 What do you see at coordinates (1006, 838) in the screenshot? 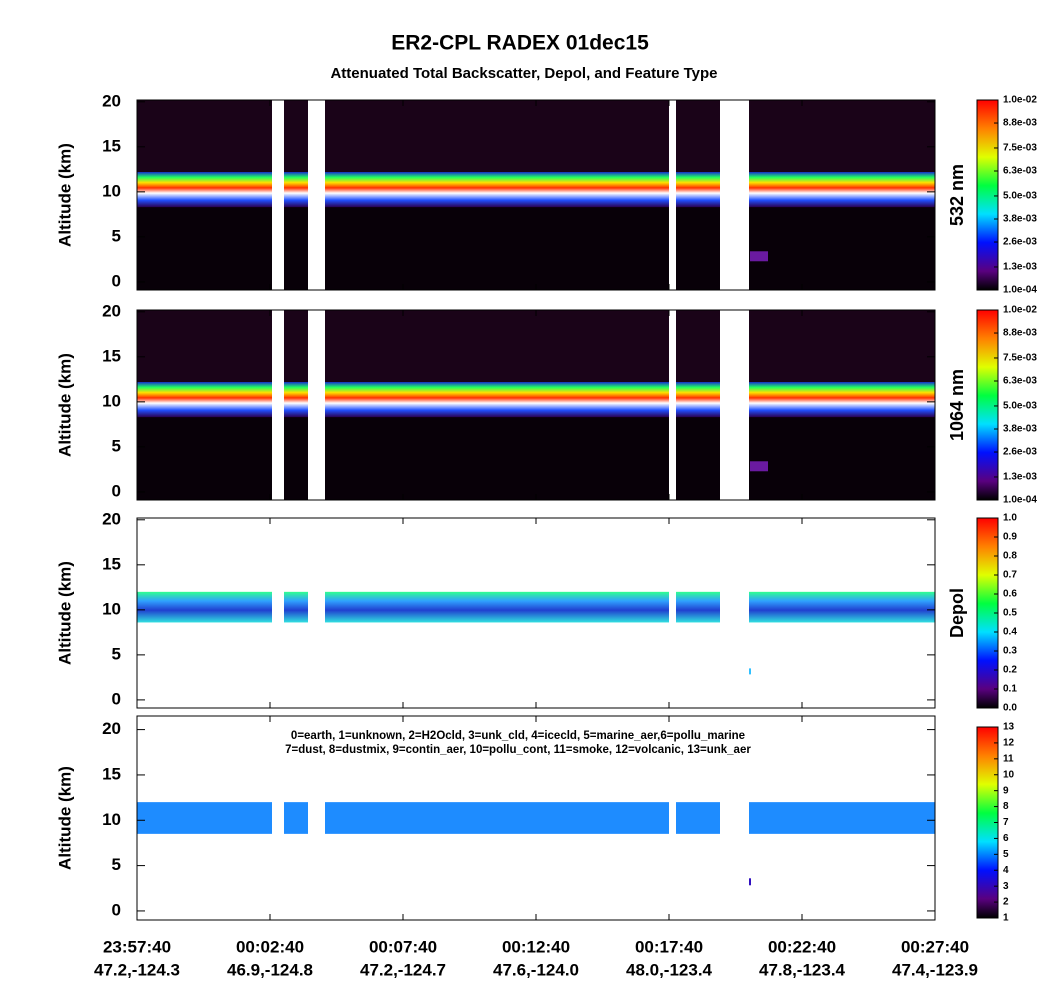
I see `colorbar-tick-label: 6` at bounding box center [1006, 838].